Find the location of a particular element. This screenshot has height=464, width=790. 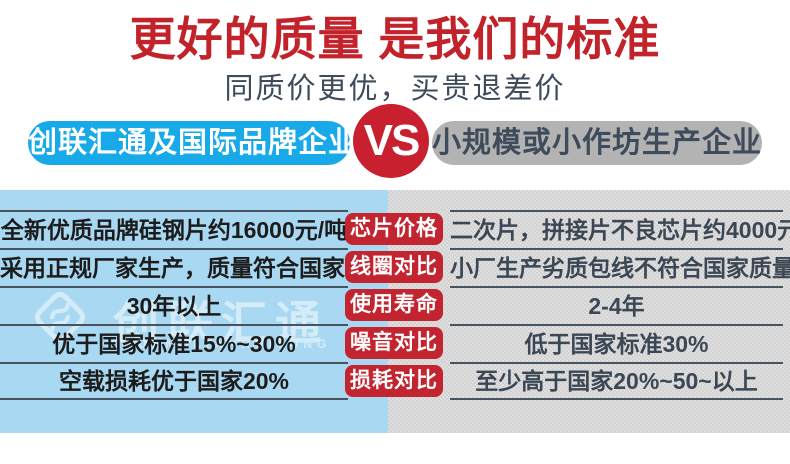

competitor-value-cell: 小厂生产劣质包线不符合国家质量标准 is located at coordinates (620, 267).